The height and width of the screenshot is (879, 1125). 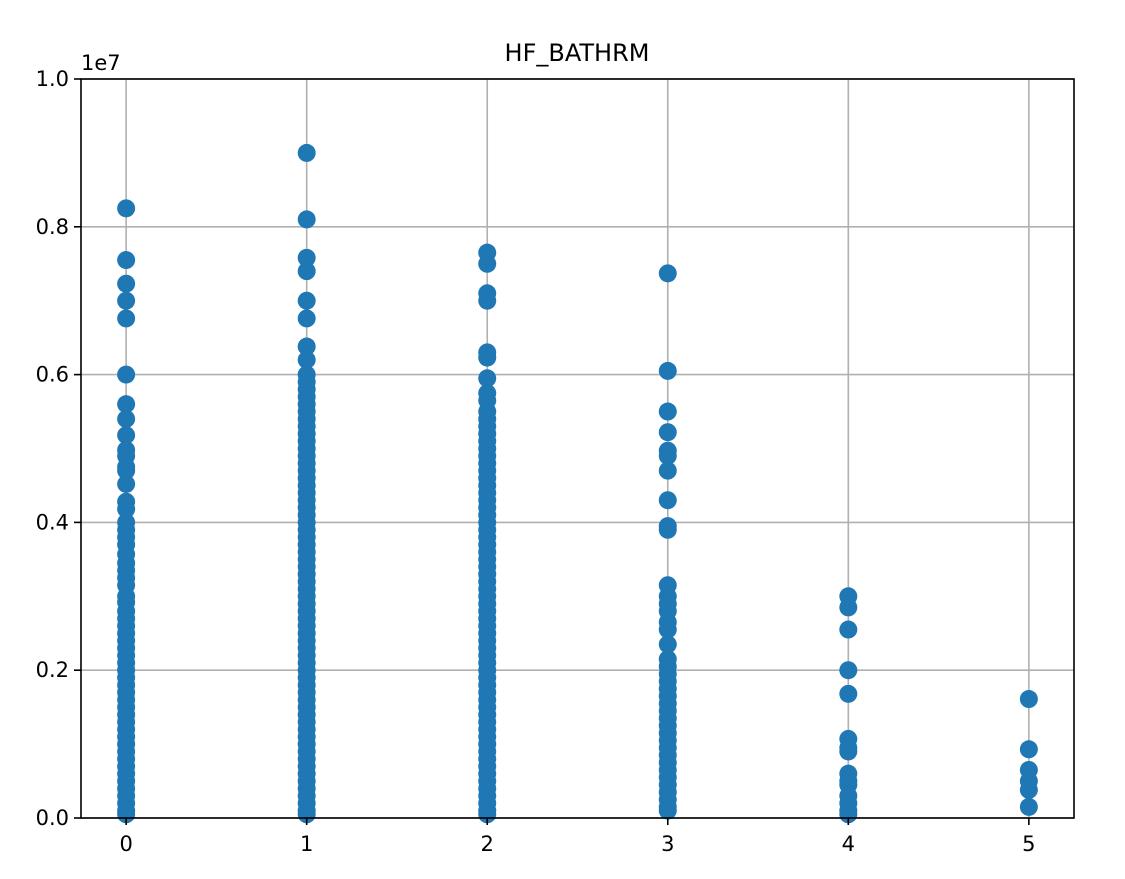 I want to click on y-tick-label: 1.0, so click(x=52, y=79).